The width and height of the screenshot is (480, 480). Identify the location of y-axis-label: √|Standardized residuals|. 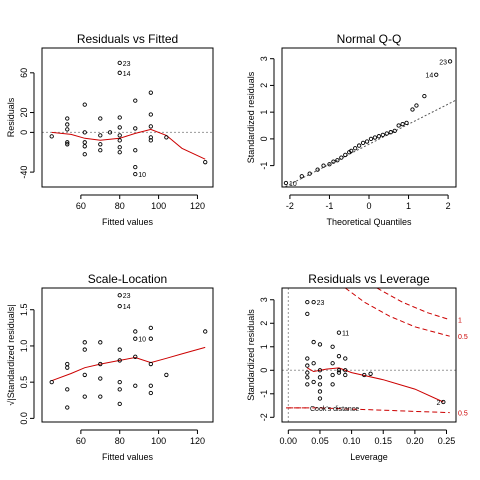
(11, 354).